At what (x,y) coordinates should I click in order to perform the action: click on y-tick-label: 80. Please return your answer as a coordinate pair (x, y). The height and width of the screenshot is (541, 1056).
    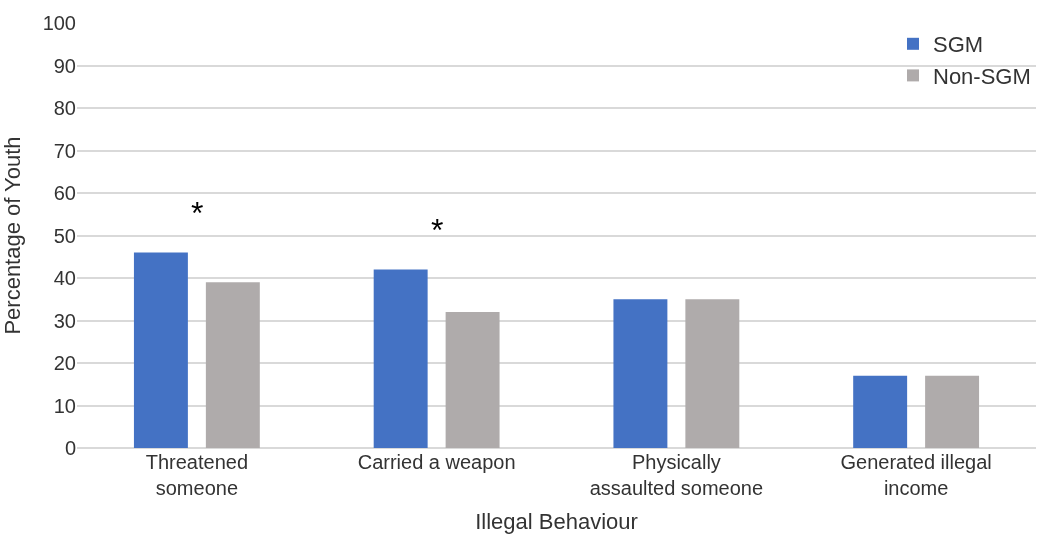
    Looking at the image, I should click on (64, 108).